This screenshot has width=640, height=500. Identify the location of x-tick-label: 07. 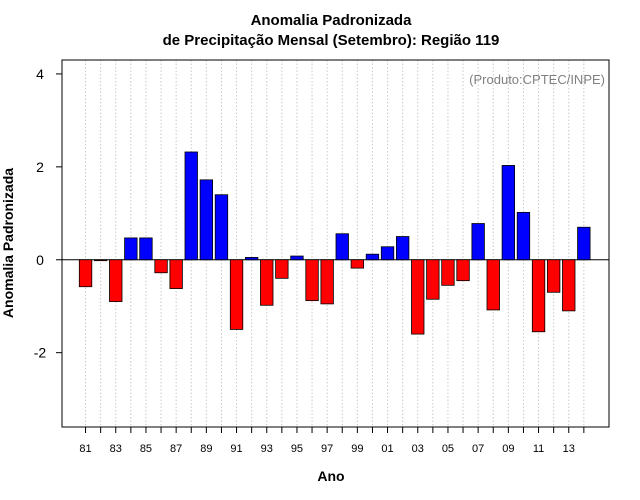
(478, 449).